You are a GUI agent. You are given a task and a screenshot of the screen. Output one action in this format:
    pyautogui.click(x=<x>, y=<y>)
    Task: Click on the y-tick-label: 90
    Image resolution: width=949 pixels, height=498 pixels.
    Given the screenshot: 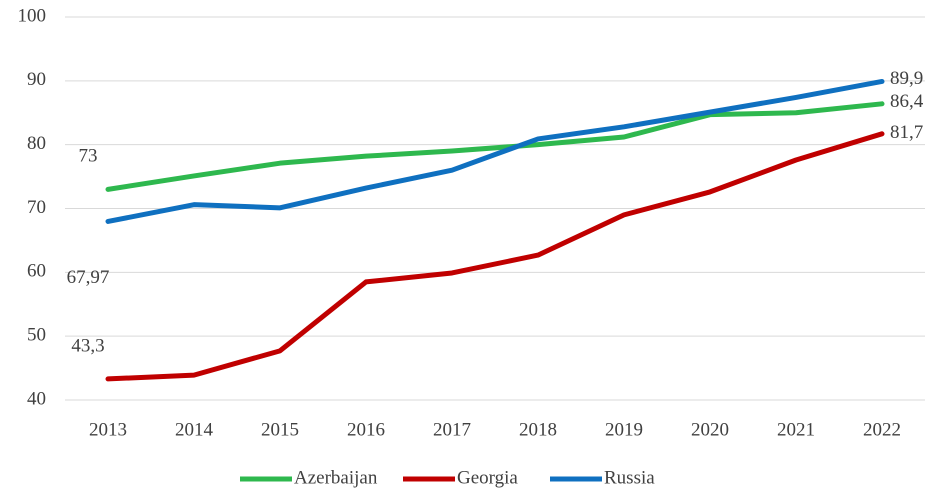 What is the action you would take?
    pyautogui.click(x=36, y=79)
    